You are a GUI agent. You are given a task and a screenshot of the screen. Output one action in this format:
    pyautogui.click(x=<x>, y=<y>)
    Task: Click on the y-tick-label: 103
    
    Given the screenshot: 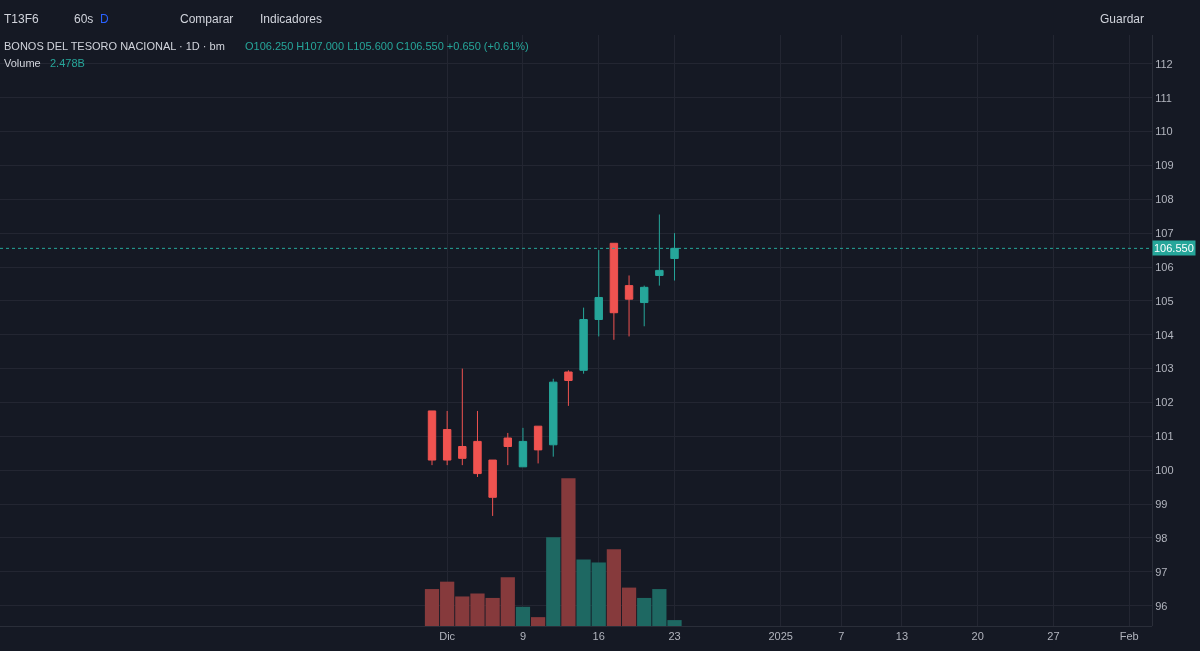 What is the action you would take?
    pyautogui.click(x=1164, y=368)
    